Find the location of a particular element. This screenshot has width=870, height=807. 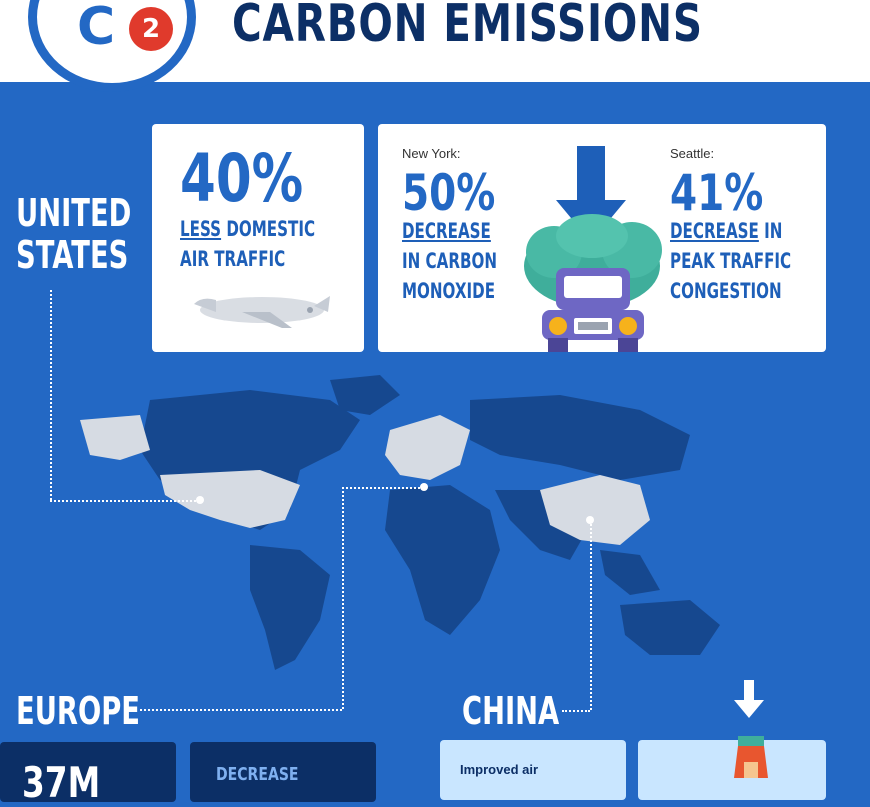

ny-value: 50% is located at coordinates (449, 193).